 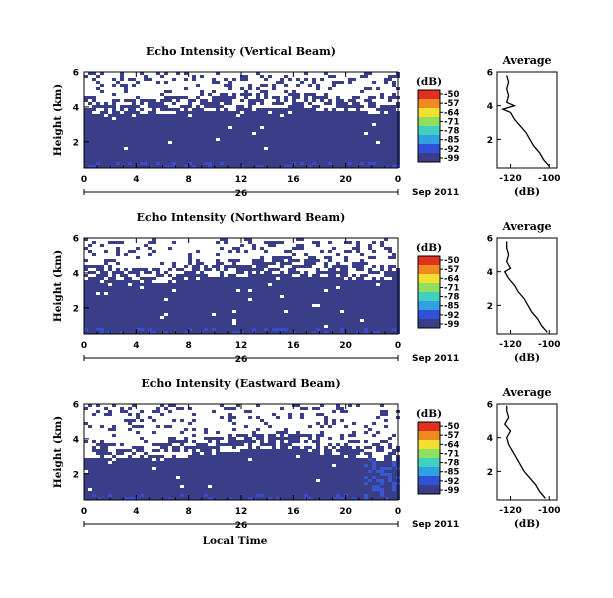 What do you see at coordinates (429, 248) in the screenshot?
I see `colorbar-unit: (dB)` at bounding box center [429, 248].